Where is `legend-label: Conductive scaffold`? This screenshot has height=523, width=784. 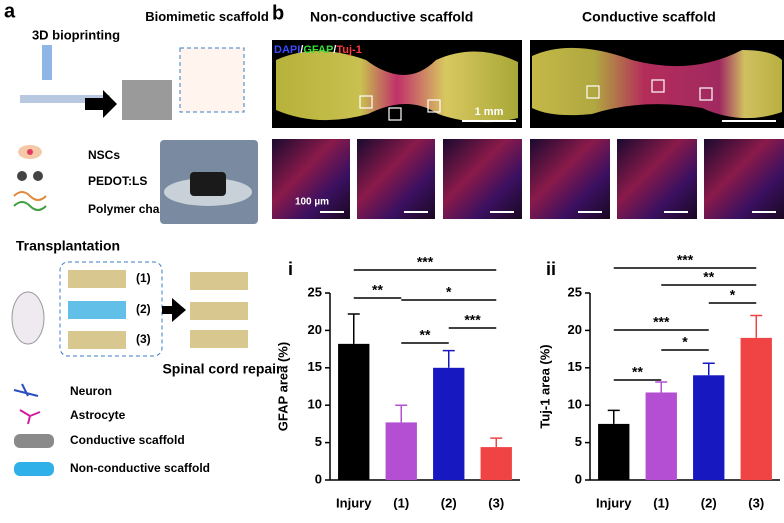
legend-label: Conductive scaffold is located at coordinates (127, 440).